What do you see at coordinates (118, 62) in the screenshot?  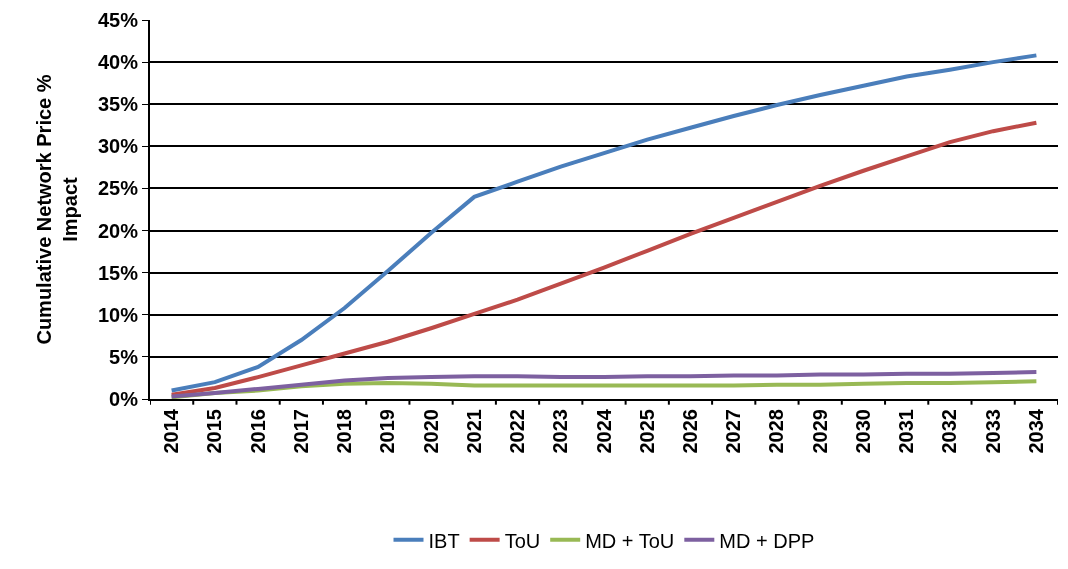 I see `y-tick-label: 40%` at bounding box center [118, 62].